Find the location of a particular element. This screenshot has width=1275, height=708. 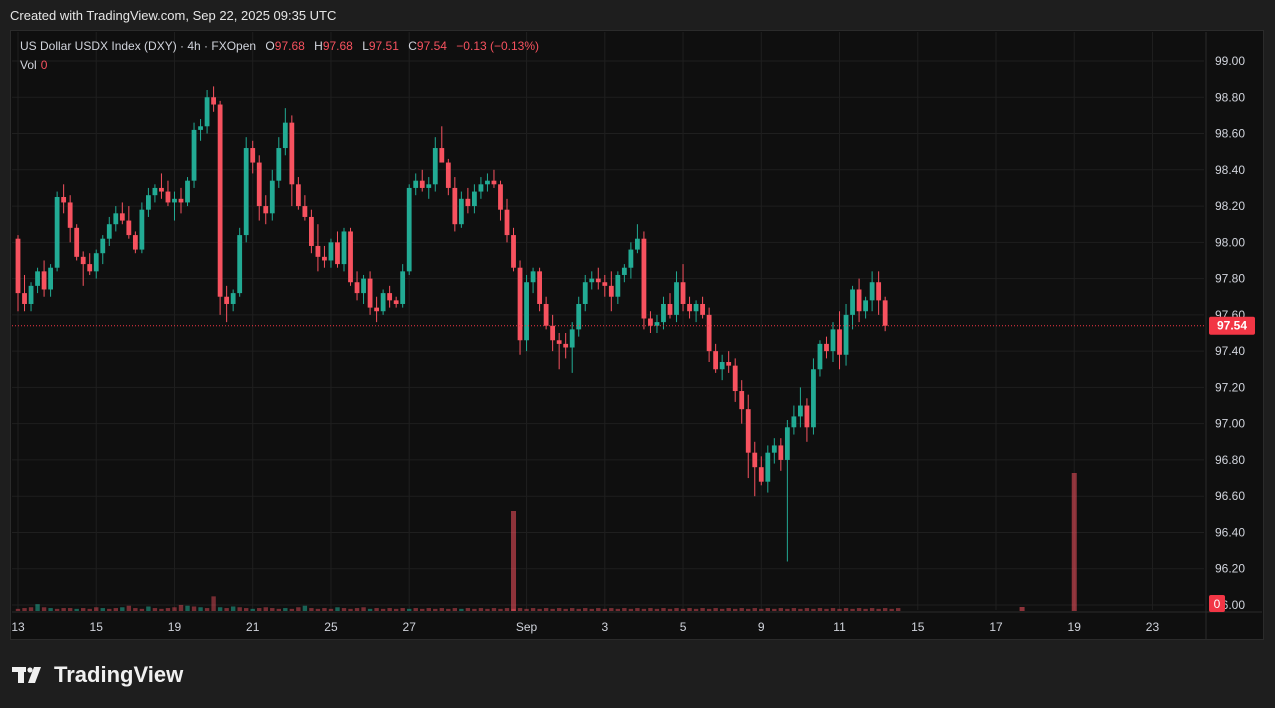

close-label: C is located at coordinates (412, 46).